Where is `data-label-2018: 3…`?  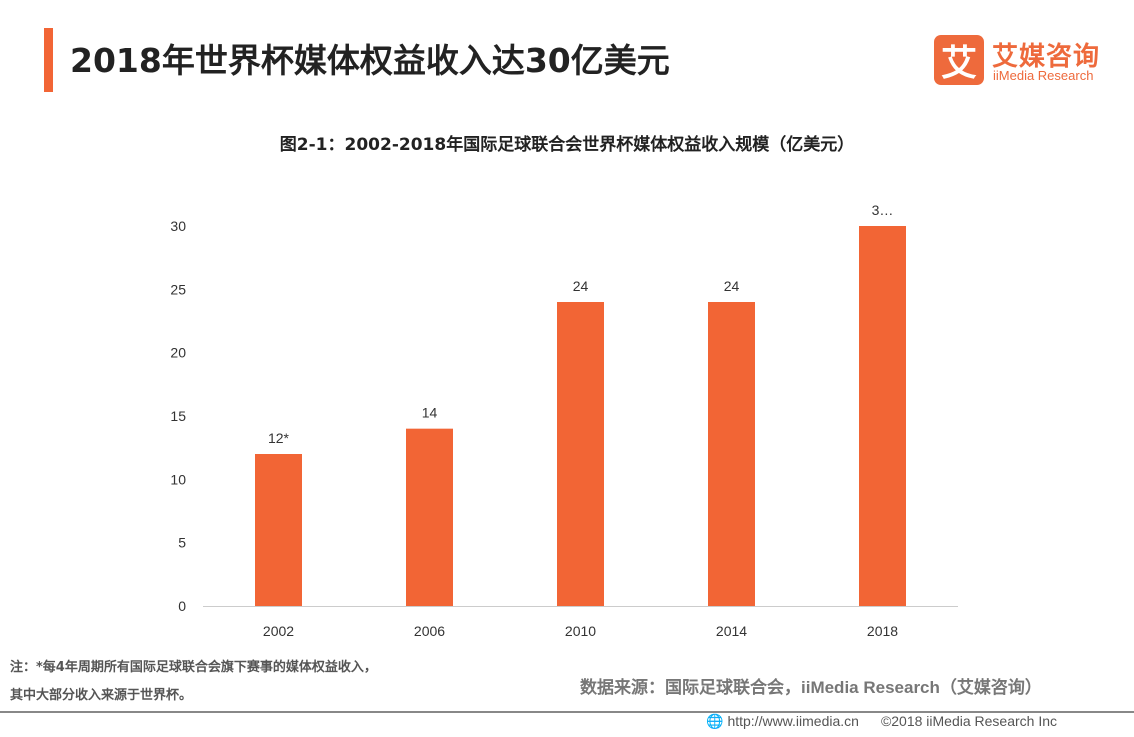 data-label-2018: 3… is located at coordinates (883, 210).